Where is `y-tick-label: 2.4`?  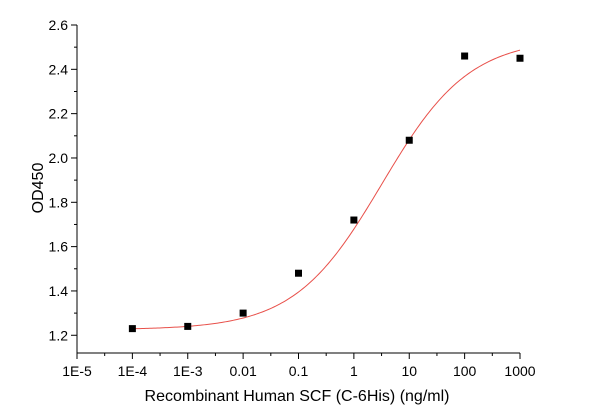 y-tick-label: 2.4 is located at coordinates (59, 69).